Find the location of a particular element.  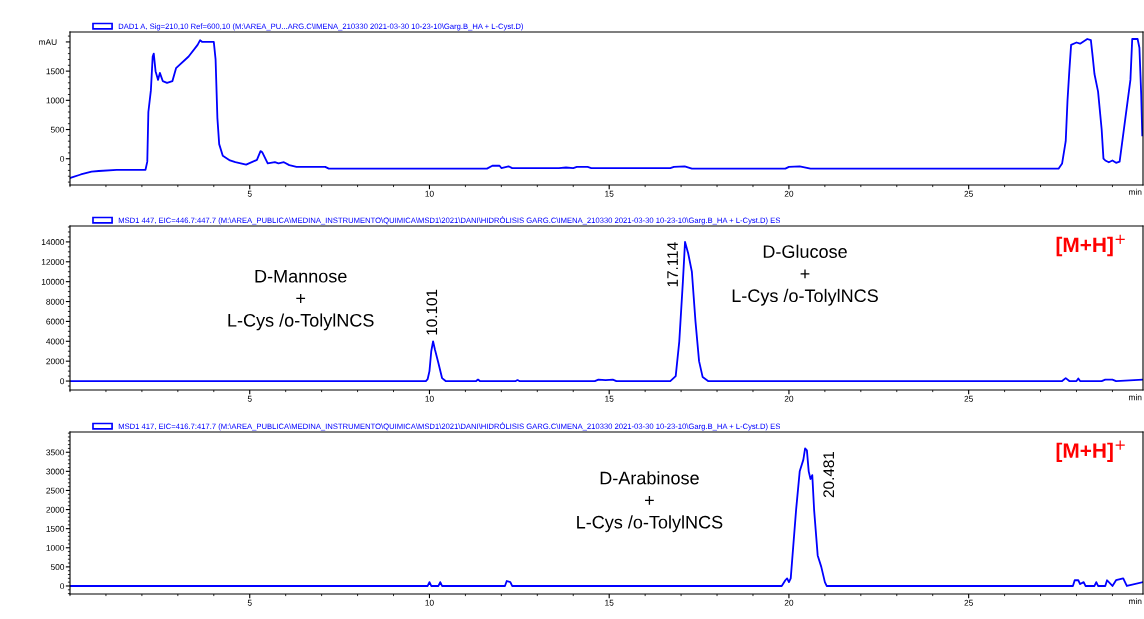

y-tick-label: 2500 is located at coordinates (55, 490).